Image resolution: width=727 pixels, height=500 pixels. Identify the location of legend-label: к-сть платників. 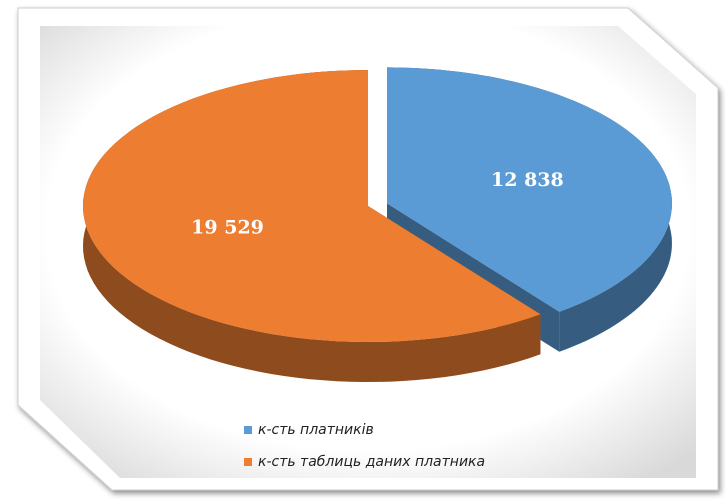
(316, 430).